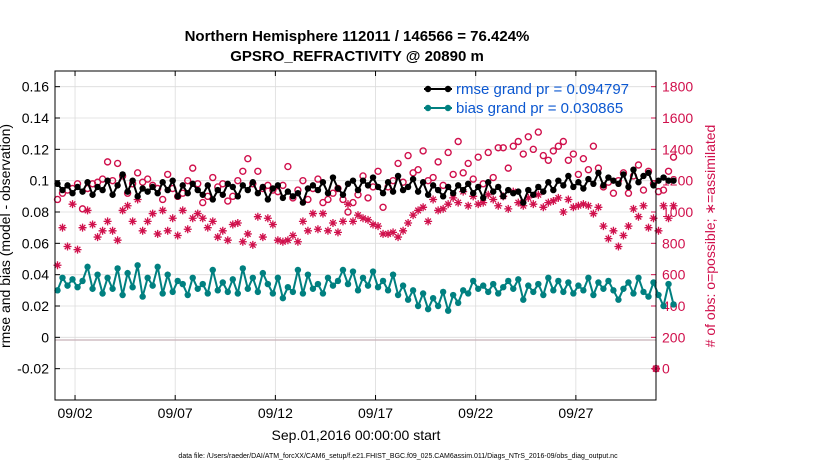 The width and height of the screenshot is (830, 470). What do you see at coordinates (35, 212) in the screenshot?
I see `y-tick-label: 0.08` at bounding box center [35, 212].